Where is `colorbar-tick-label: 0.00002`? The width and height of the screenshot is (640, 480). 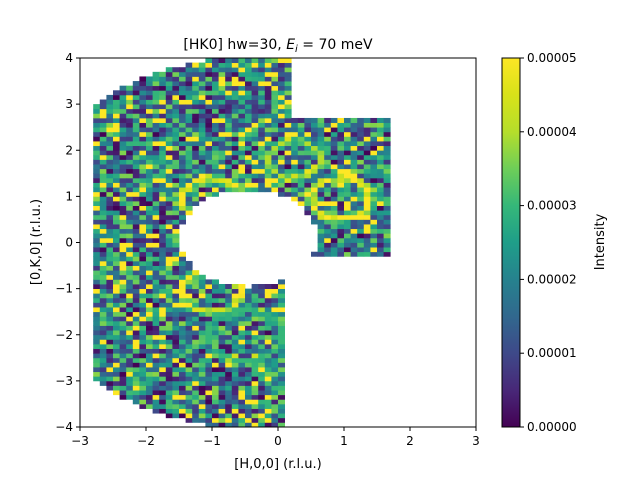 colorbar-tick-label: 0.00002 is located at coordinates (552, 279).